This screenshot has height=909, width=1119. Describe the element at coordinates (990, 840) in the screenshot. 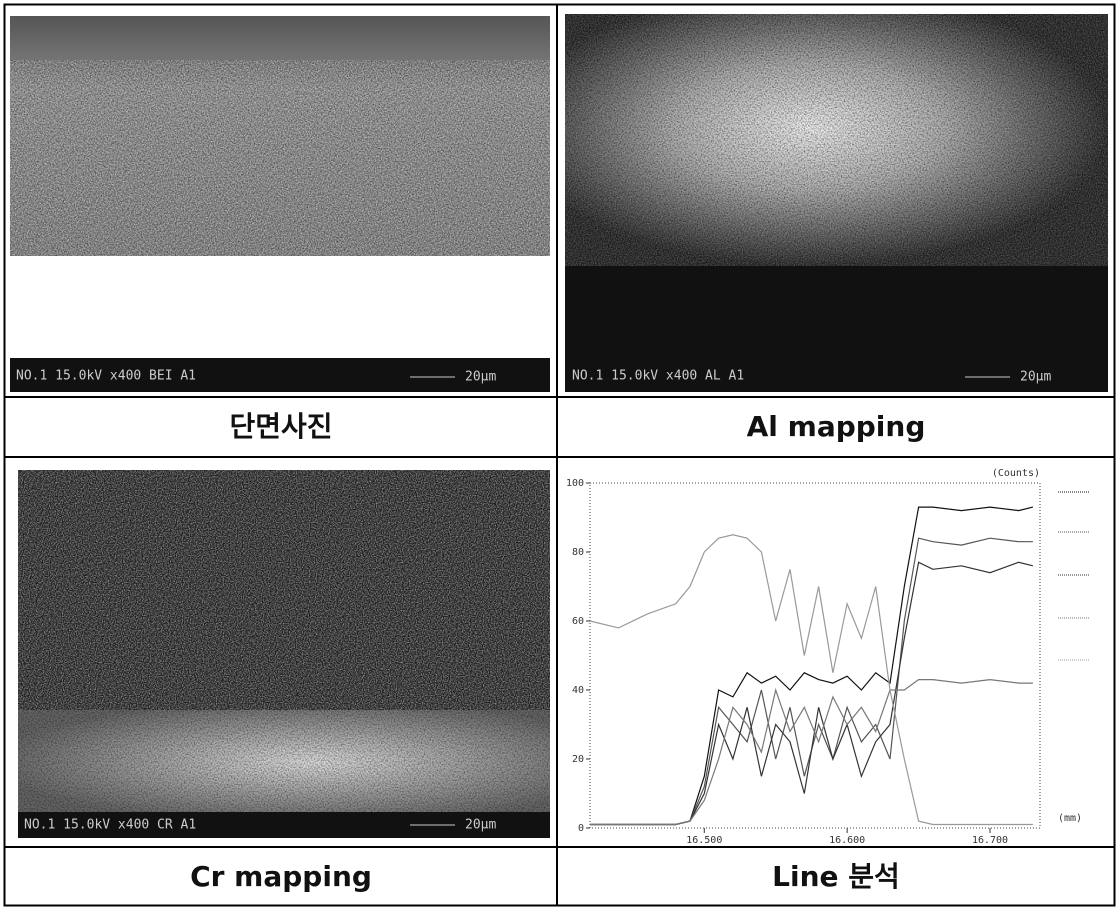

I see `x-tick-label: 16.700` at that location.